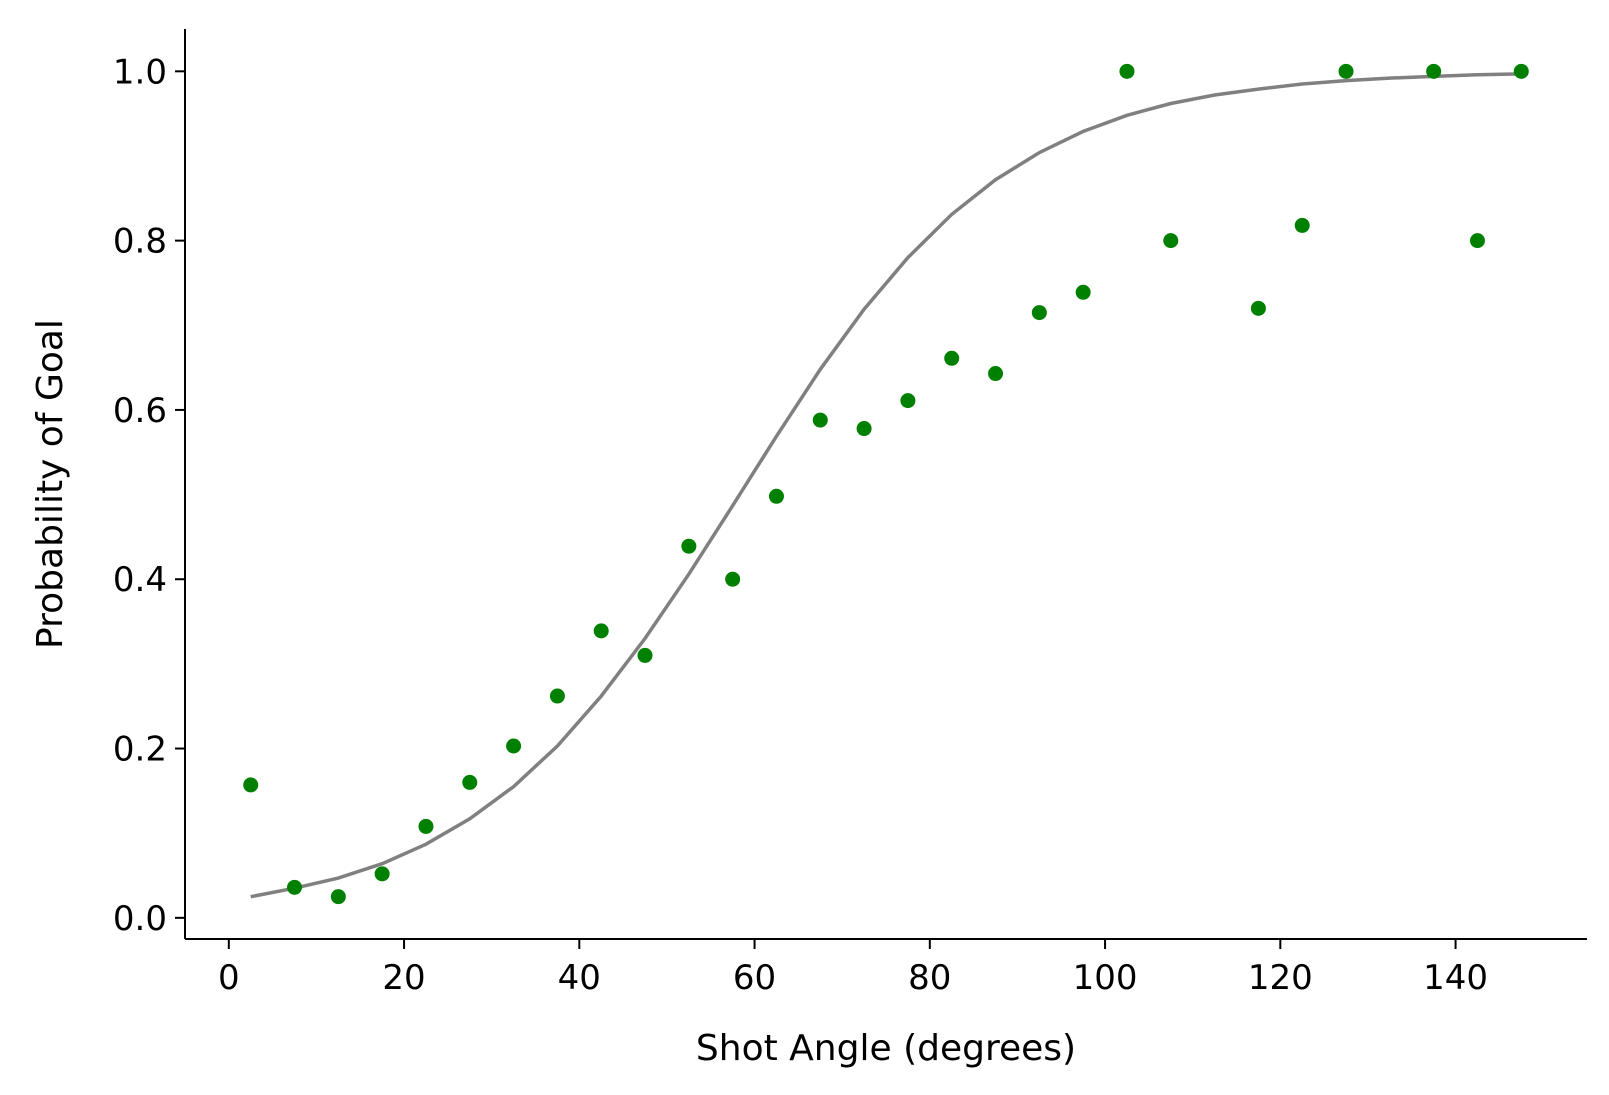 Image resolution: width=1609 pixels, height=1095 pixels. Describe the element at coordinates (140, 411) in the screenshot. I see `y-tick-label: 0.6` at that location.